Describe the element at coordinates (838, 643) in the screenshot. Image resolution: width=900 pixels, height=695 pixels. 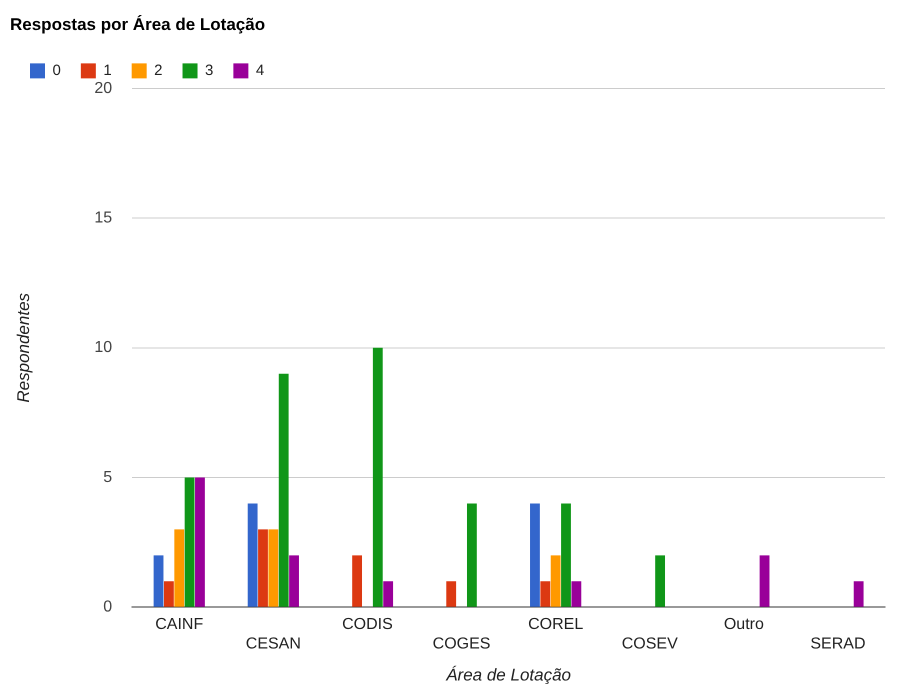
I see `x-tick-label: SERAD` at that location.